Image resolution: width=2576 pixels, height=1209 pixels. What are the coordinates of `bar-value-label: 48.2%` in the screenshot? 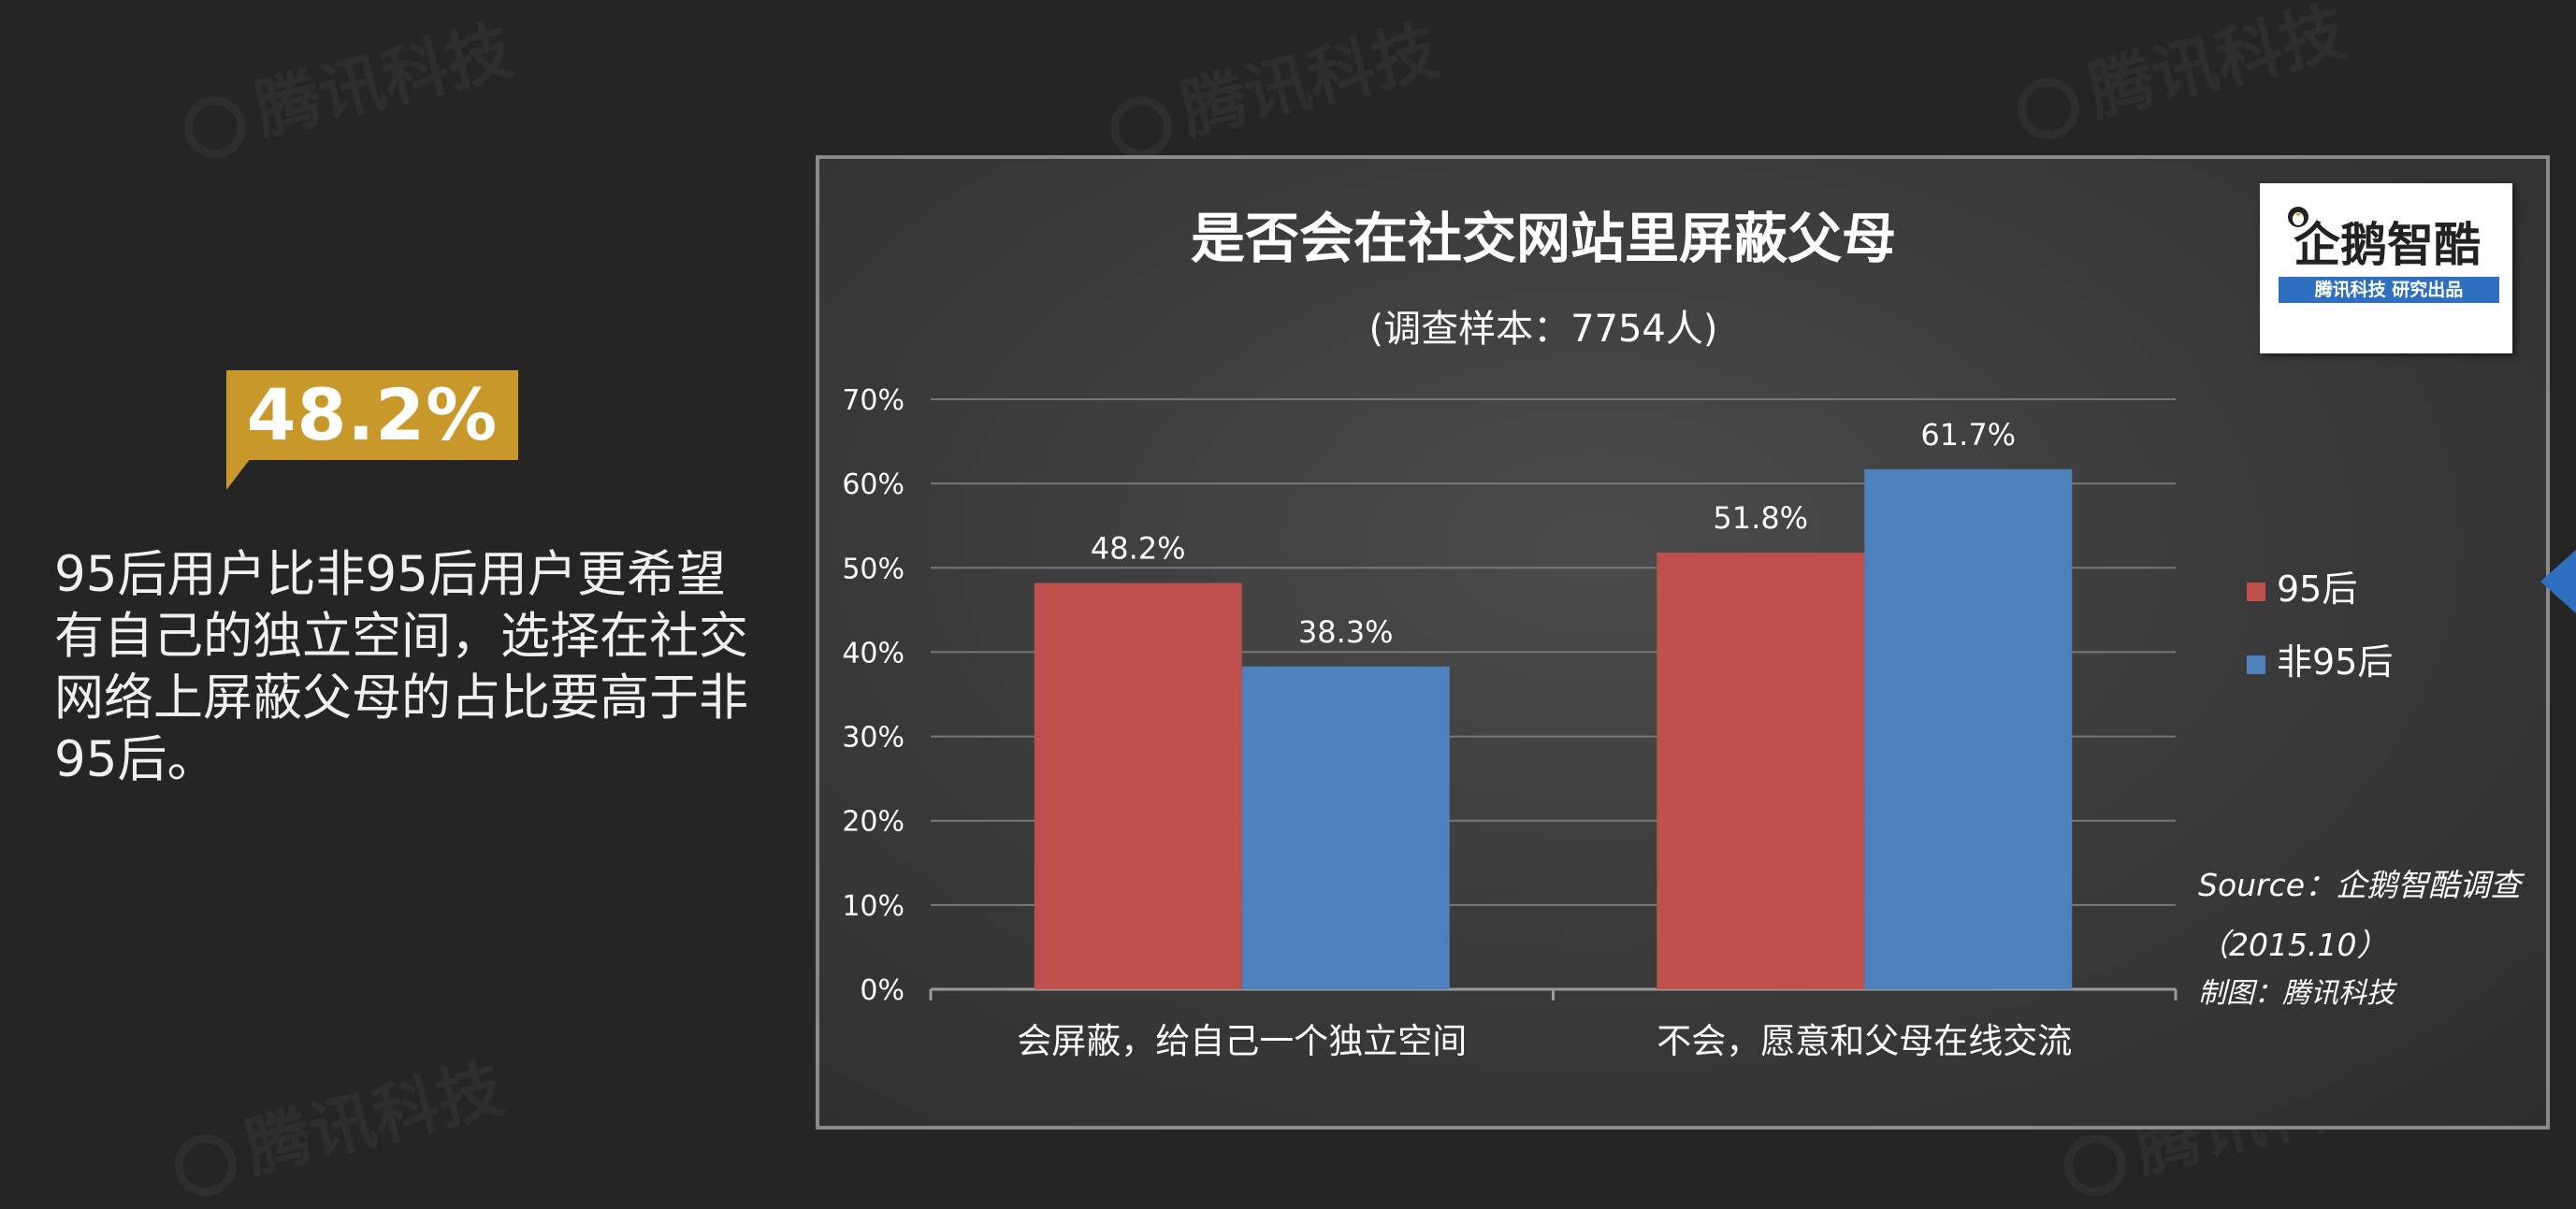 It's located at (1138, 549).